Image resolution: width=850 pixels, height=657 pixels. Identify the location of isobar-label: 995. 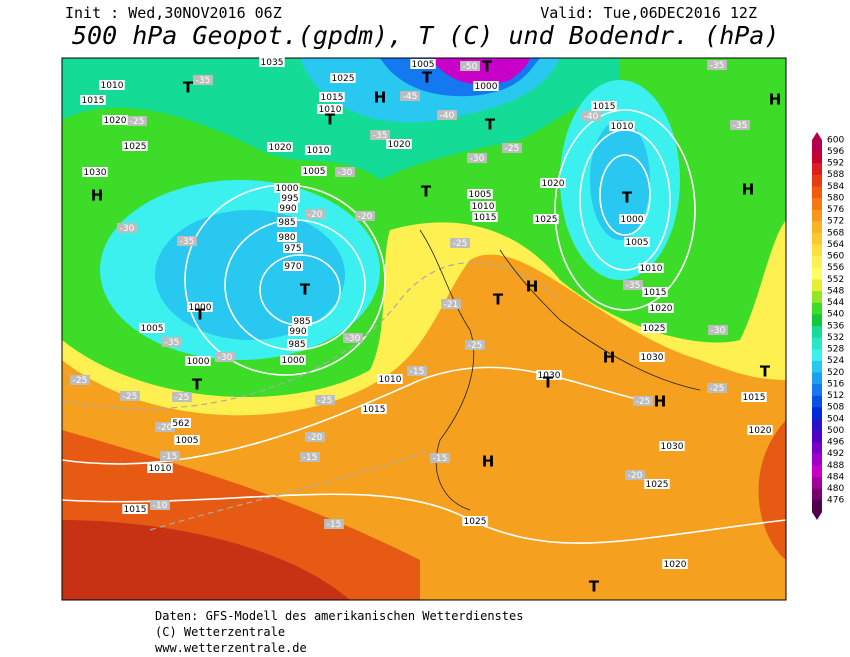
(289, 199).